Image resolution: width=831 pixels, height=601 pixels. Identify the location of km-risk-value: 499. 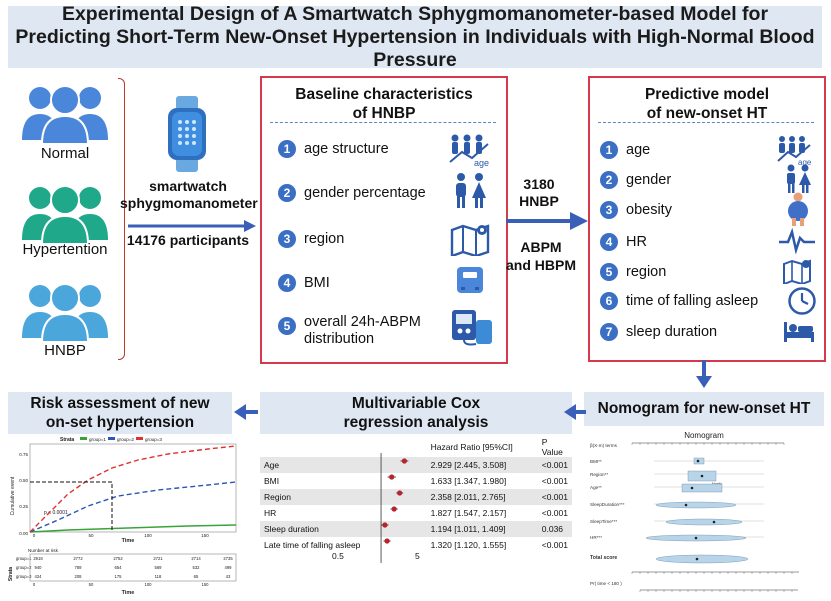
(229, 567).